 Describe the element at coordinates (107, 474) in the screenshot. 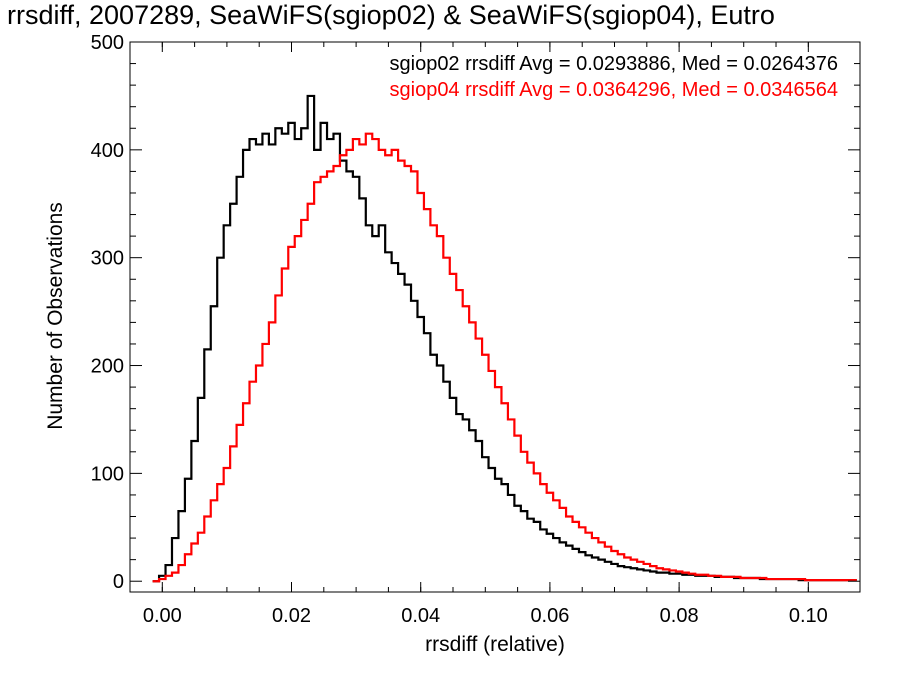

I see `y-tick-label: 100` at that location.